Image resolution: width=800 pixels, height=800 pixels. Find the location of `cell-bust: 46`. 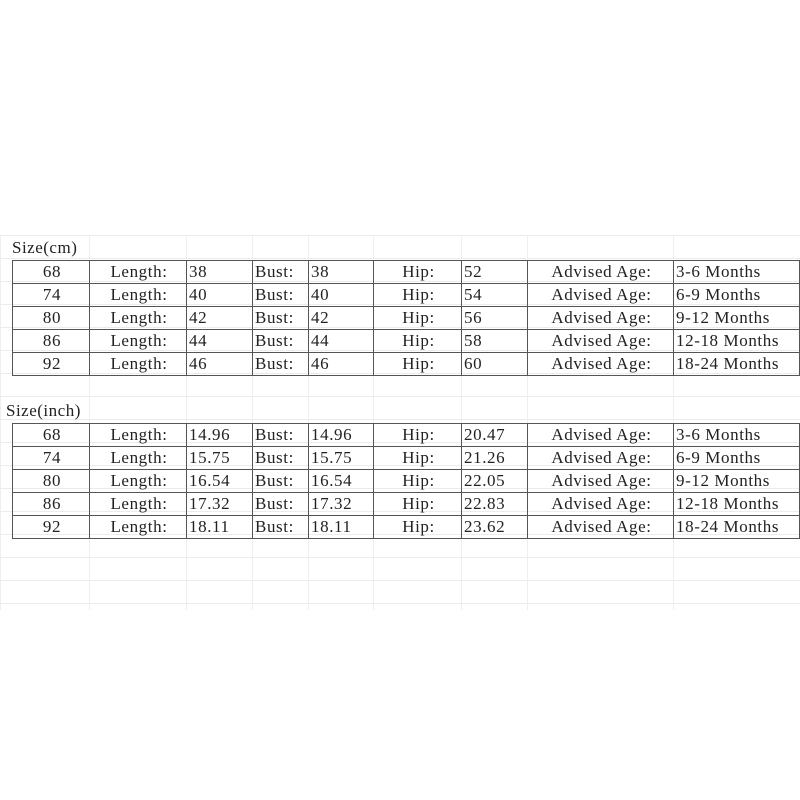

cell-bust: 46 is located at coordinates (341, 364).